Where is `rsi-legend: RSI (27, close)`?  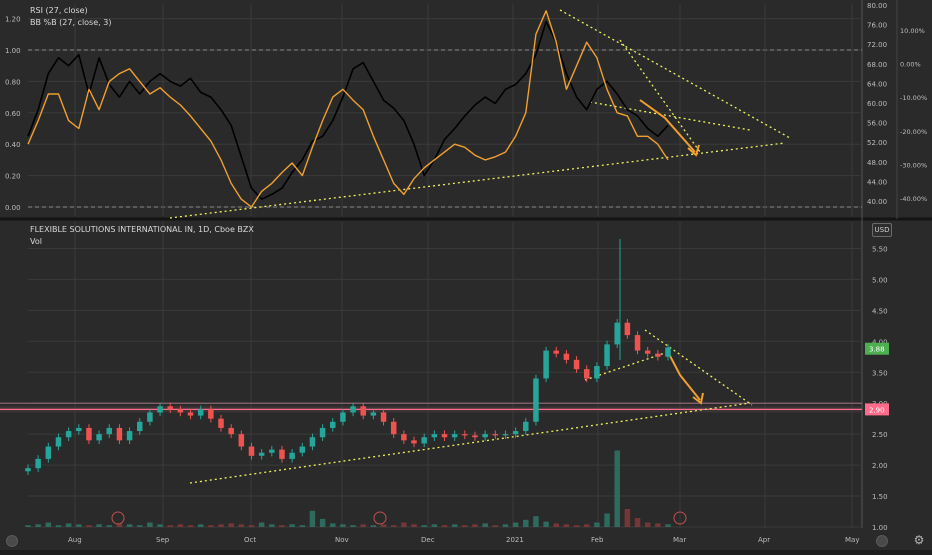
rsi-legend: RSI (27, close) is located at coordinates (59, 10).